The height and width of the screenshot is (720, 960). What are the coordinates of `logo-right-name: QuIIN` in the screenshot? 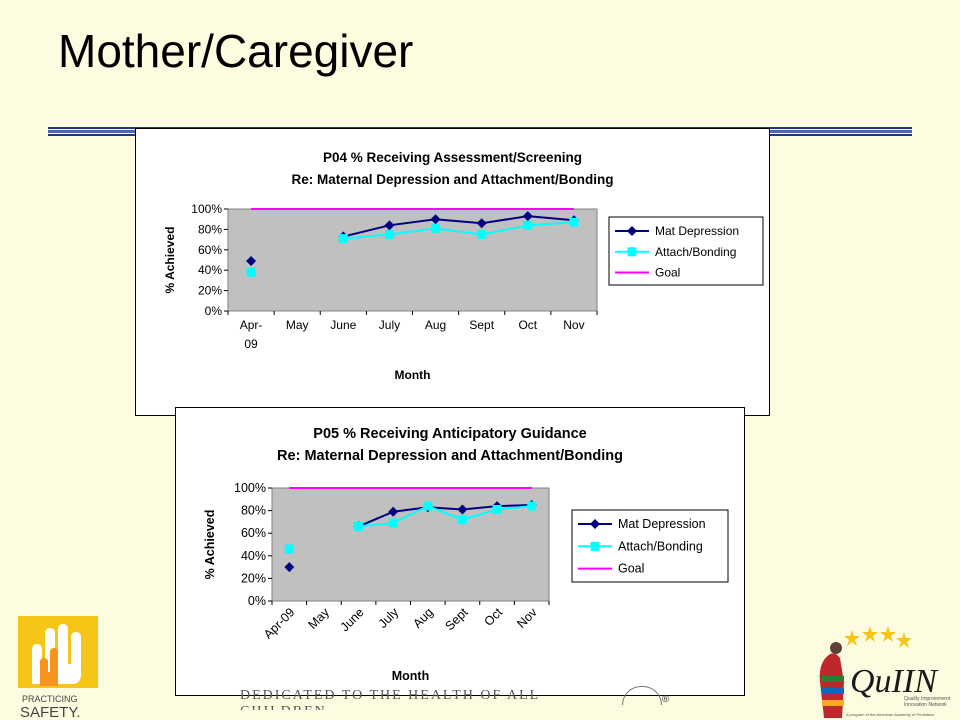 It's located at (894, 681).